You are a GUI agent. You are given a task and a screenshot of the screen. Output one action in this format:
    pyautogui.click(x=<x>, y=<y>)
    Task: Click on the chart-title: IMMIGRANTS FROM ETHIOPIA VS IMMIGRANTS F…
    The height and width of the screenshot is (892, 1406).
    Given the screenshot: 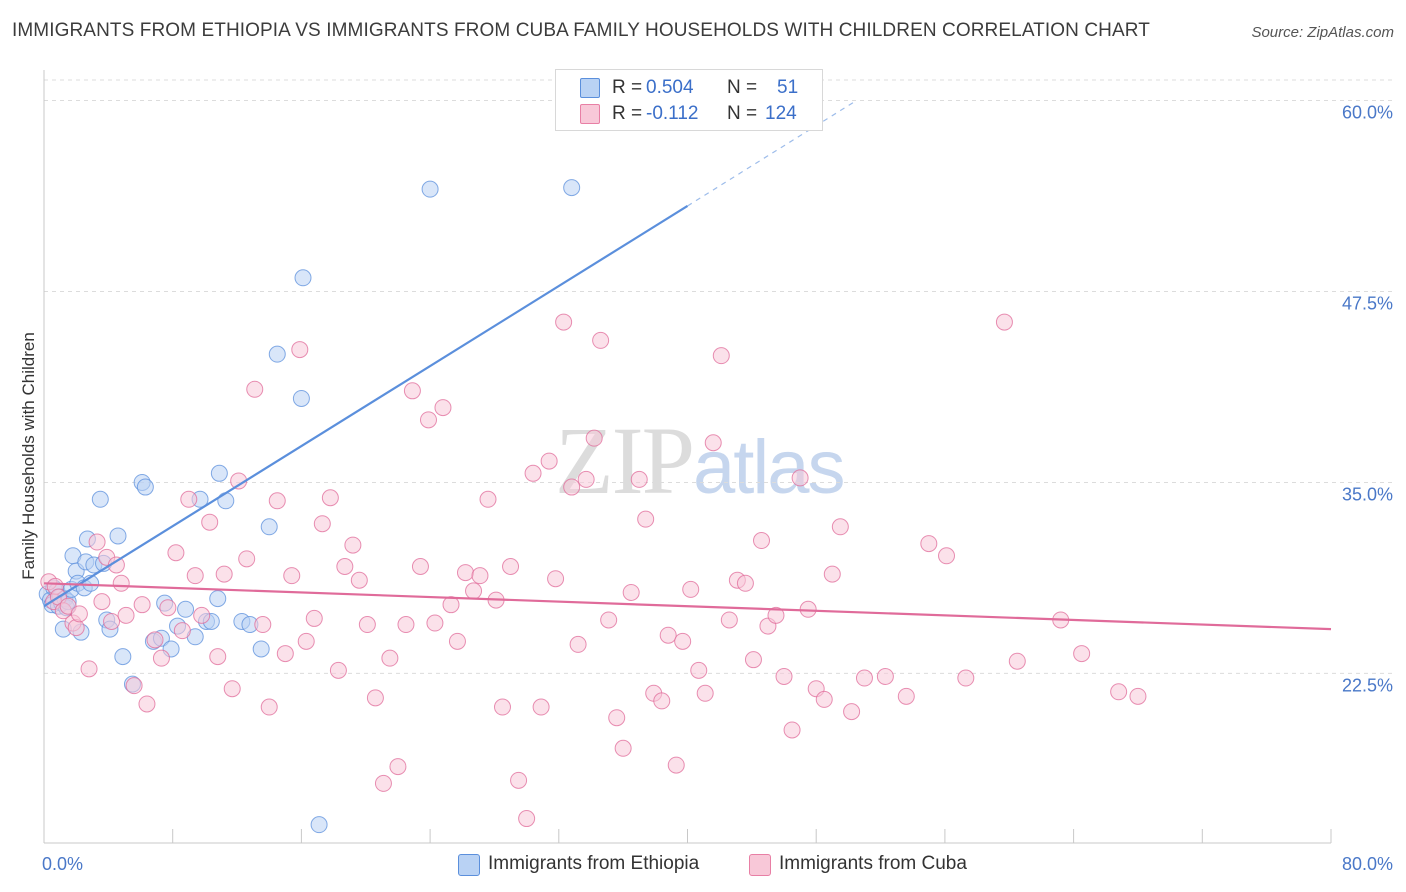 What is the action you would take?
    pyautogui.click(x=581, y=30)
    